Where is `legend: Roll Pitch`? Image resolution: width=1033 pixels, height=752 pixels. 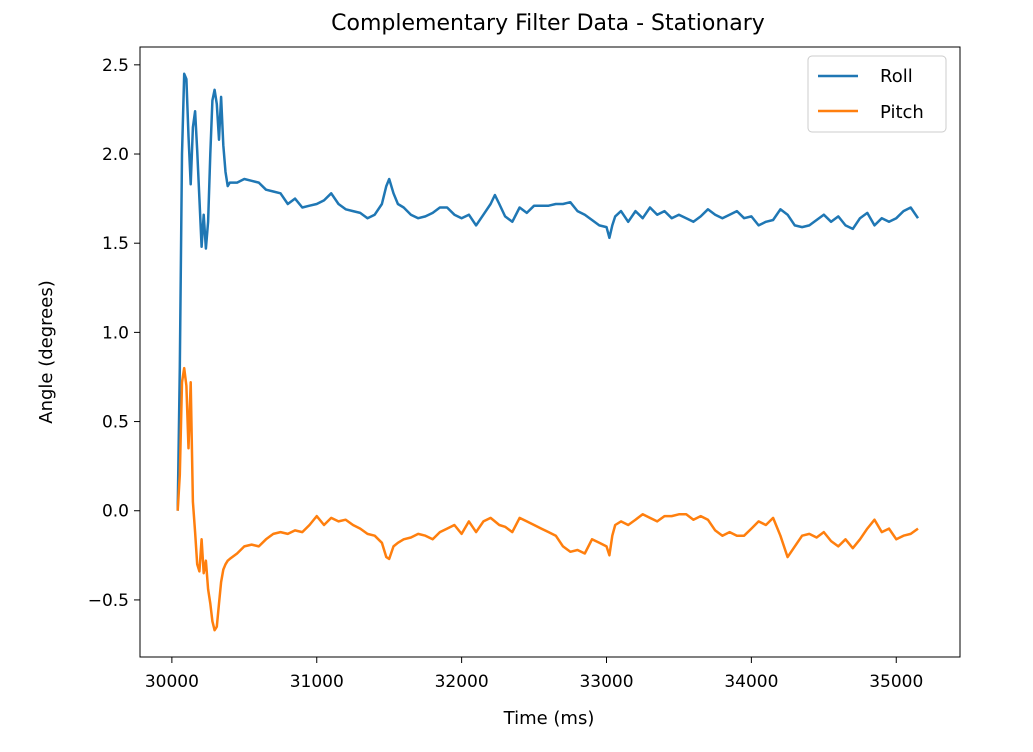
legend: Roll Pitch is located at coordinates (877, 94).